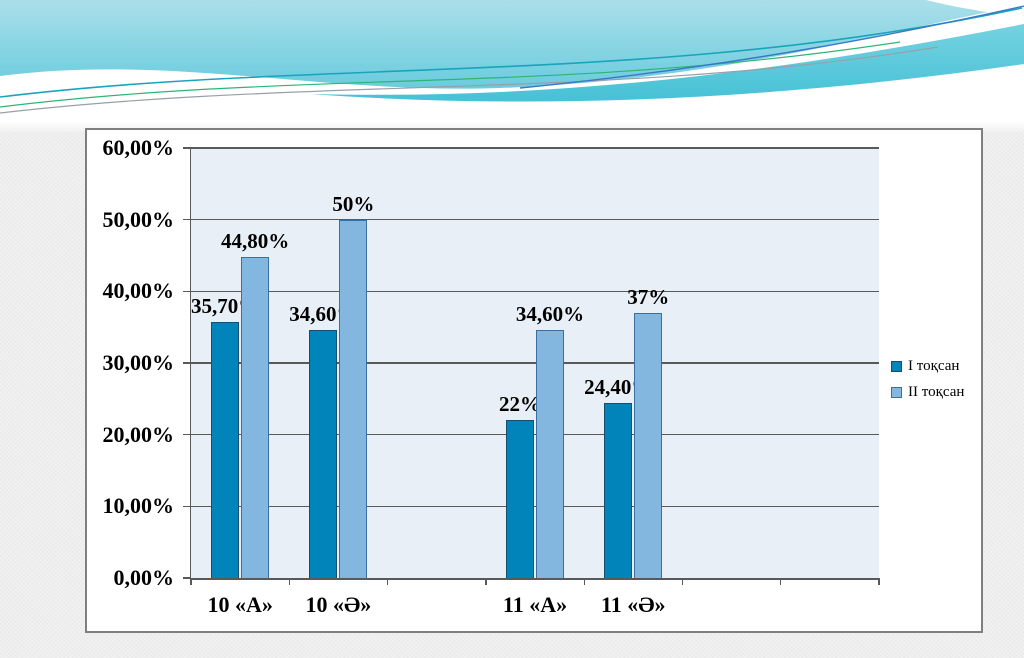 This screenshot has width=1024, height=658. What do you see at coordinates (138, 291) in the screenshot?
I see `y-axis-tick-label: 40,00%` at bounding box center [138, 291].